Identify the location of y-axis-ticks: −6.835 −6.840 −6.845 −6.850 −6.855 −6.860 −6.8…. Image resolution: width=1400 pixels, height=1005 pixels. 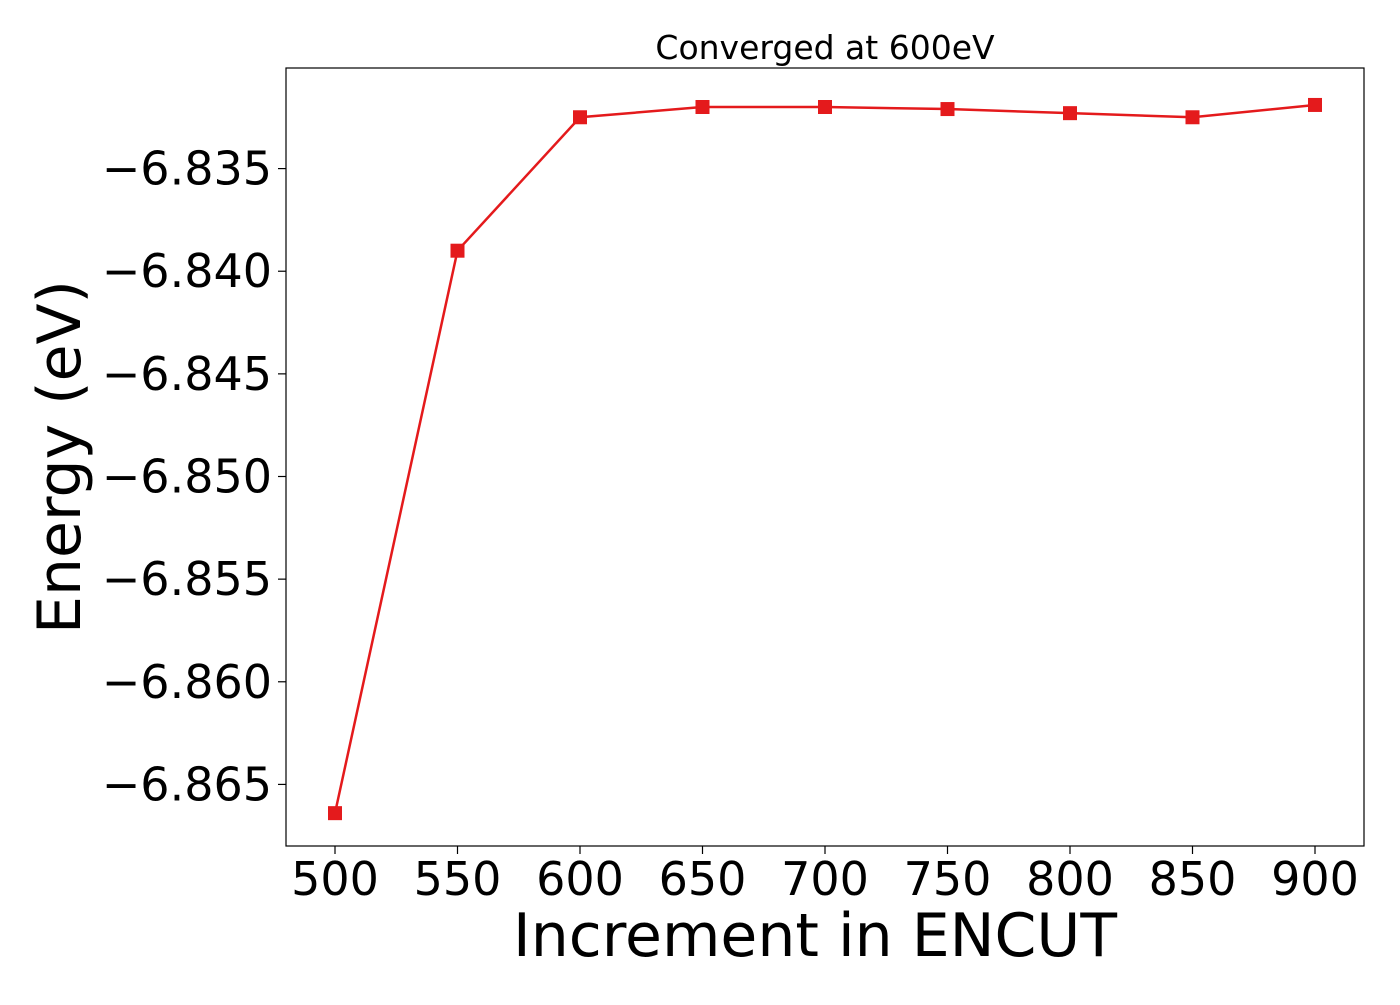
(194, 476).